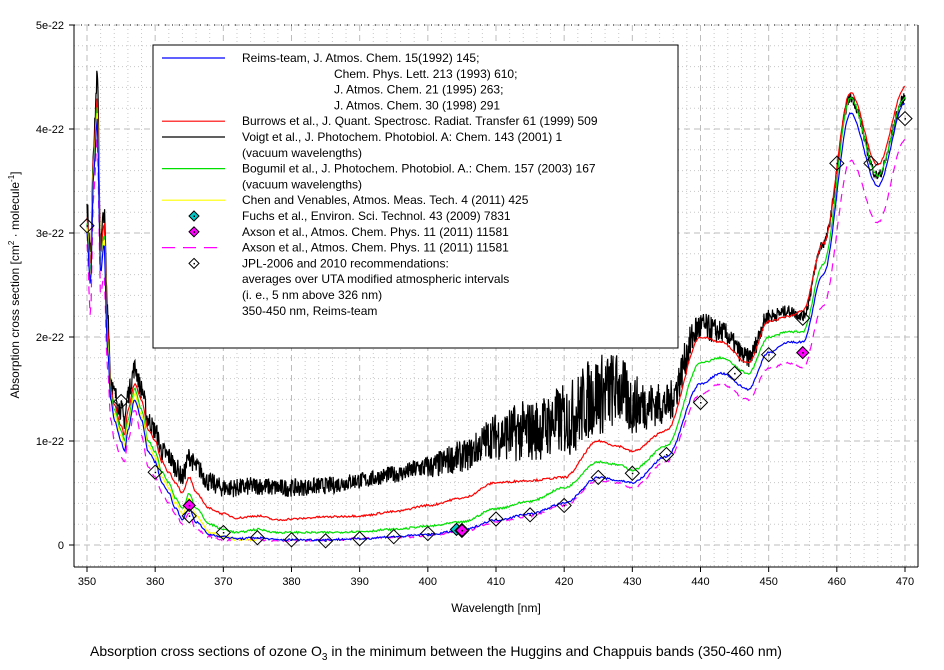 This screenshot has width=944, height=670. Describe the element at coordinates (50, 234) in the screenshot. I see `y-tick-label: 3e-22` at that location.